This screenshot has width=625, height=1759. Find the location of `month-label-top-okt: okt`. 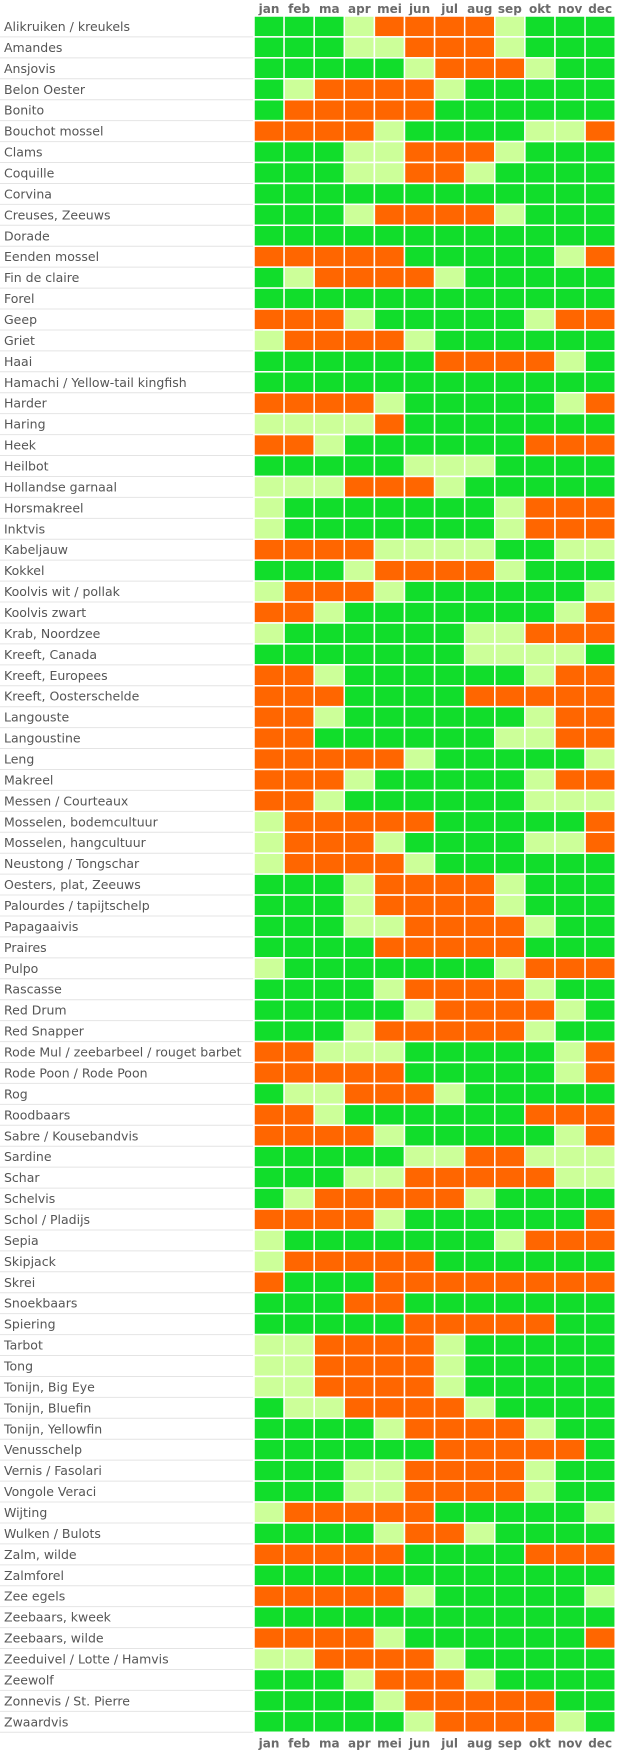

month-label-top-okt: okt is located at coordinates (540, 9).